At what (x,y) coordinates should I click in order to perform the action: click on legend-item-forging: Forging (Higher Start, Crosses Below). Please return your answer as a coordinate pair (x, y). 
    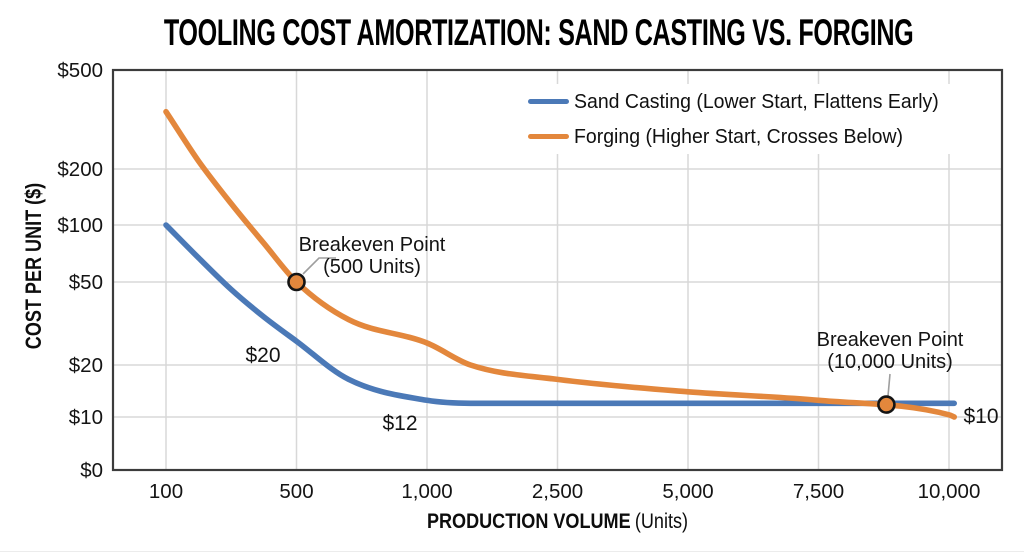
    Looking at the image, I should click on (743, 136).